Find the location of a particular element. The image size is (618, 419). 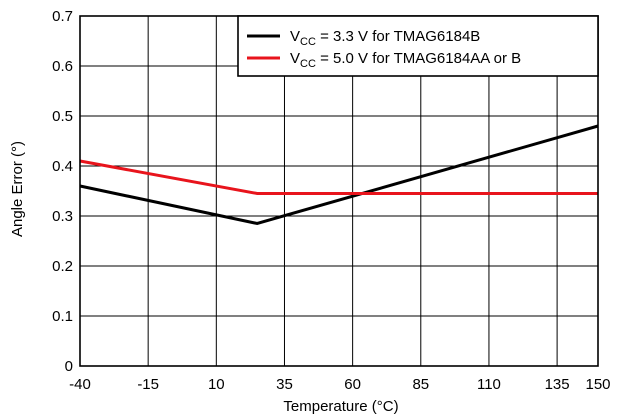

y-tick-label: 0.4 is located at coordinates (62, 166).